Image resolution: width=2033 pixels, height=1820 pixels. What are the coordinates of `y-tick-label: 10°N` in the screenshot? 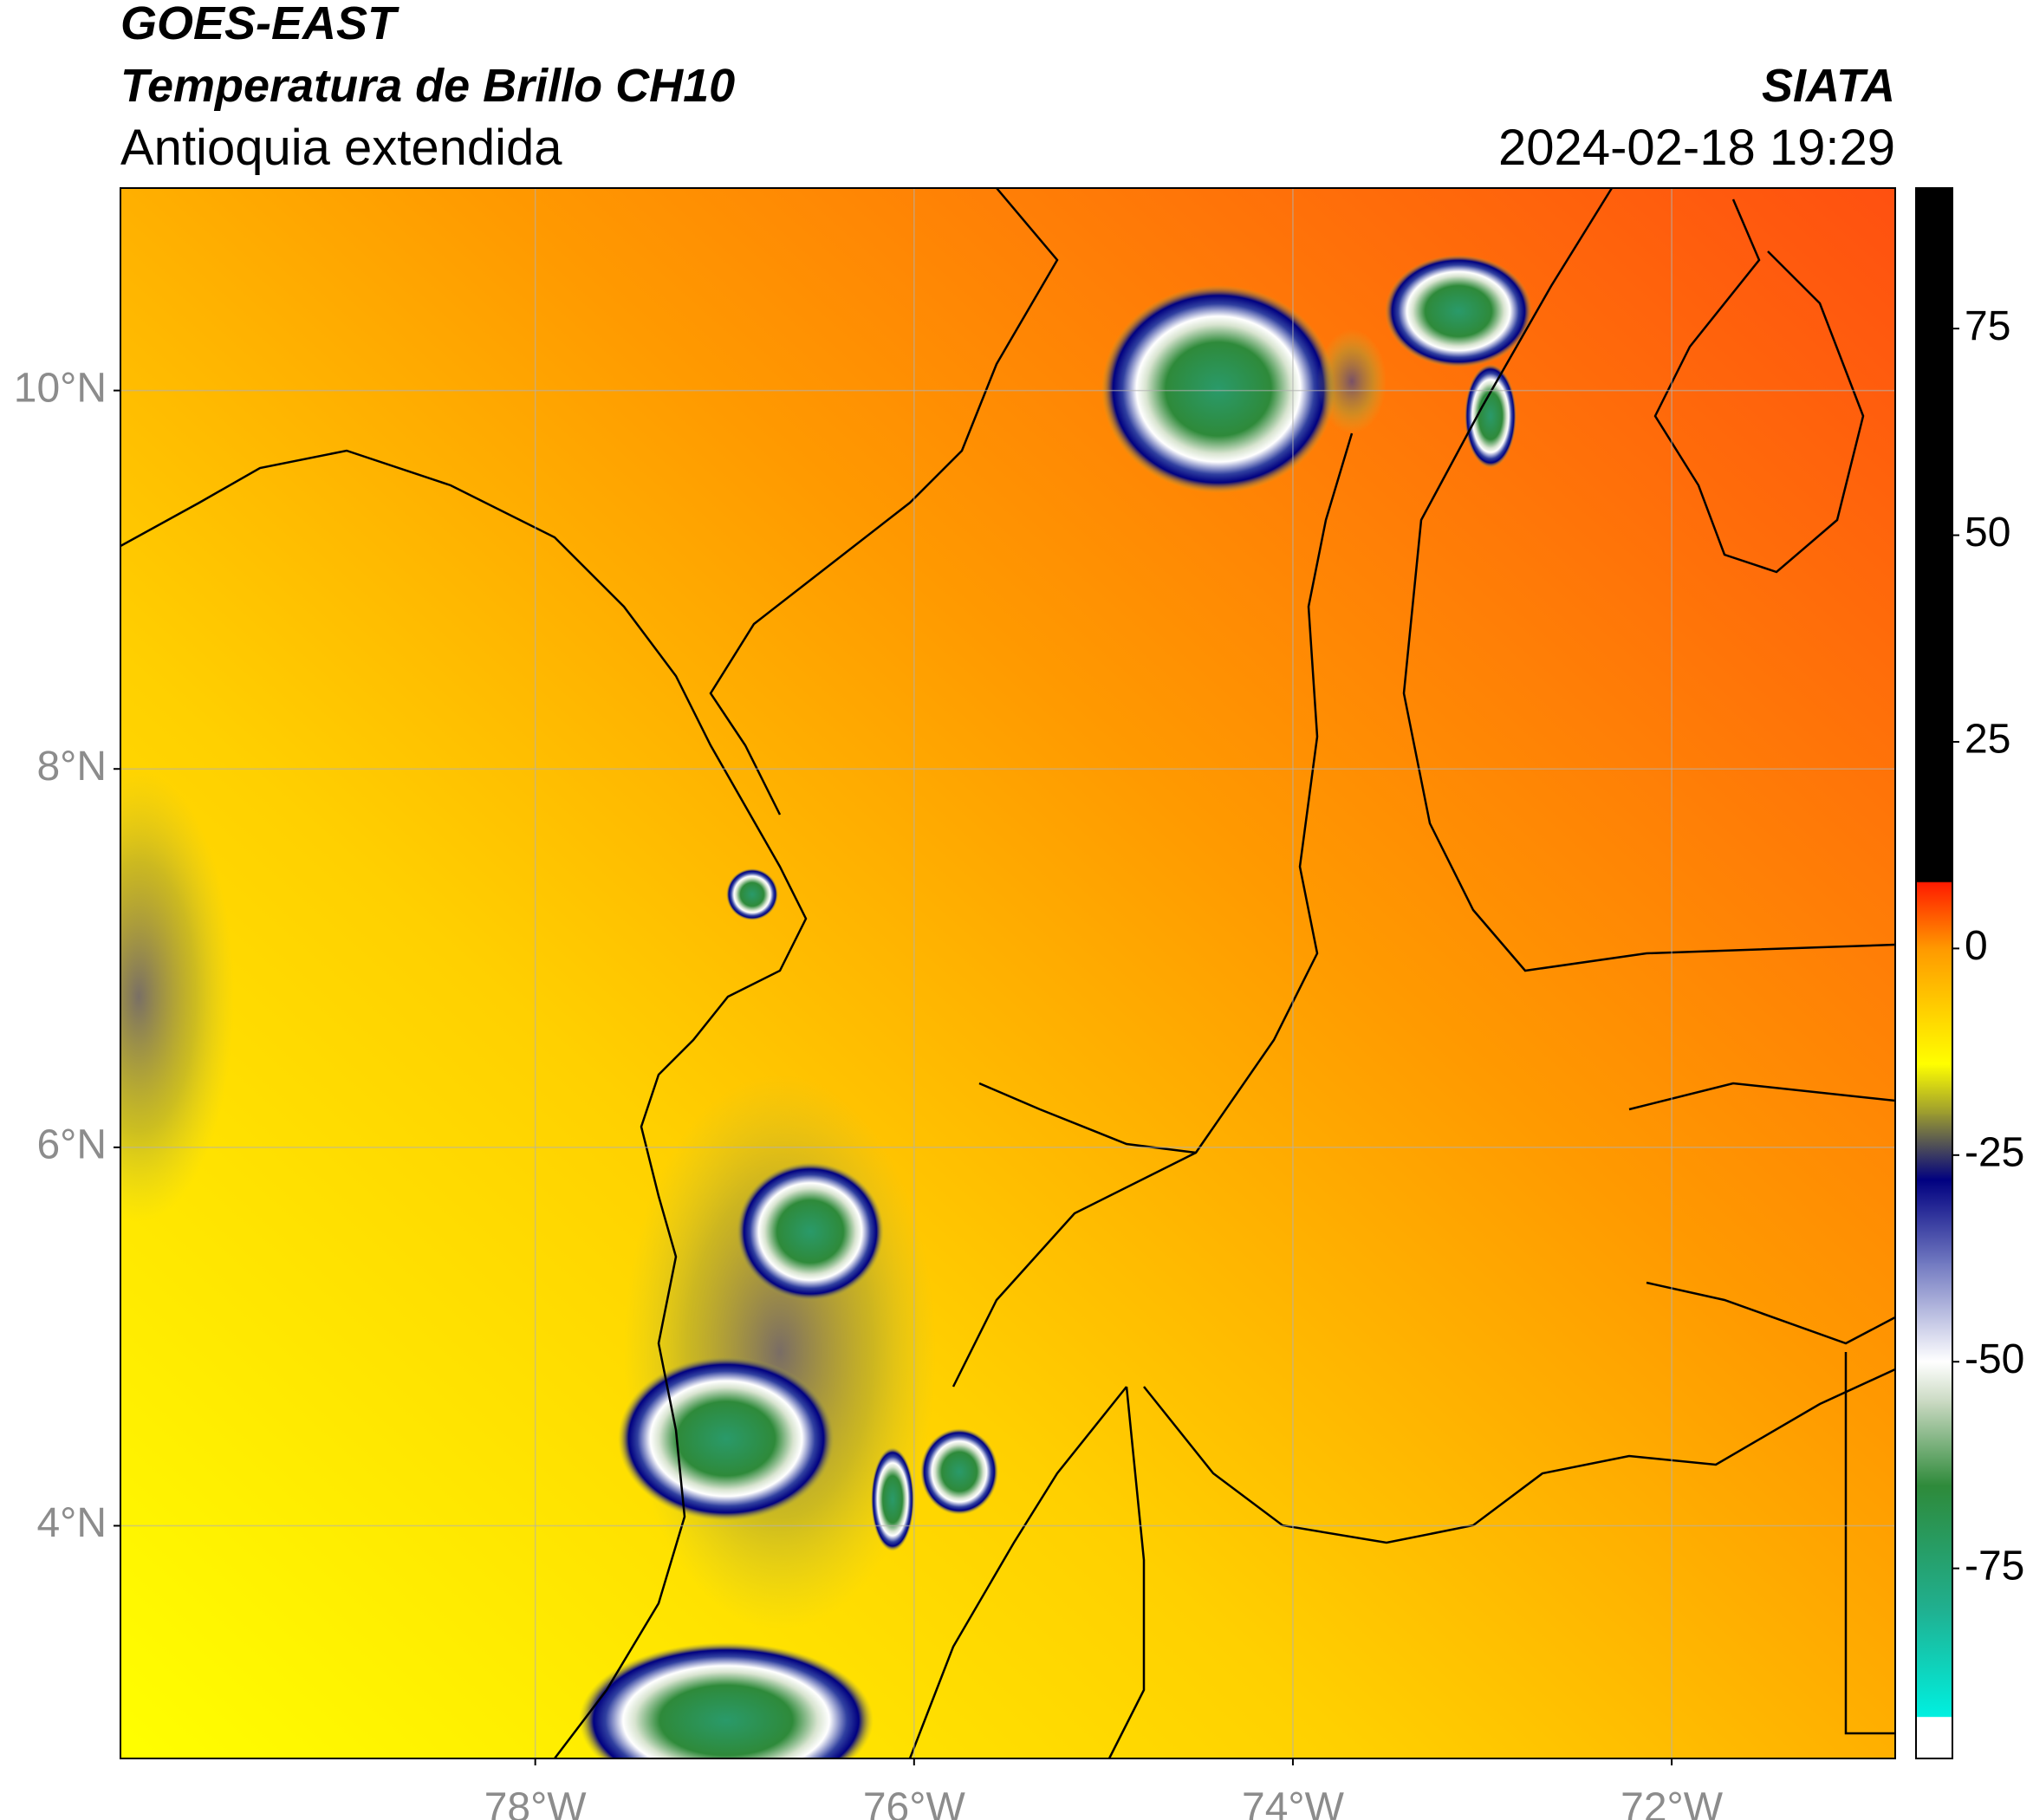 It's located at (60, 388).